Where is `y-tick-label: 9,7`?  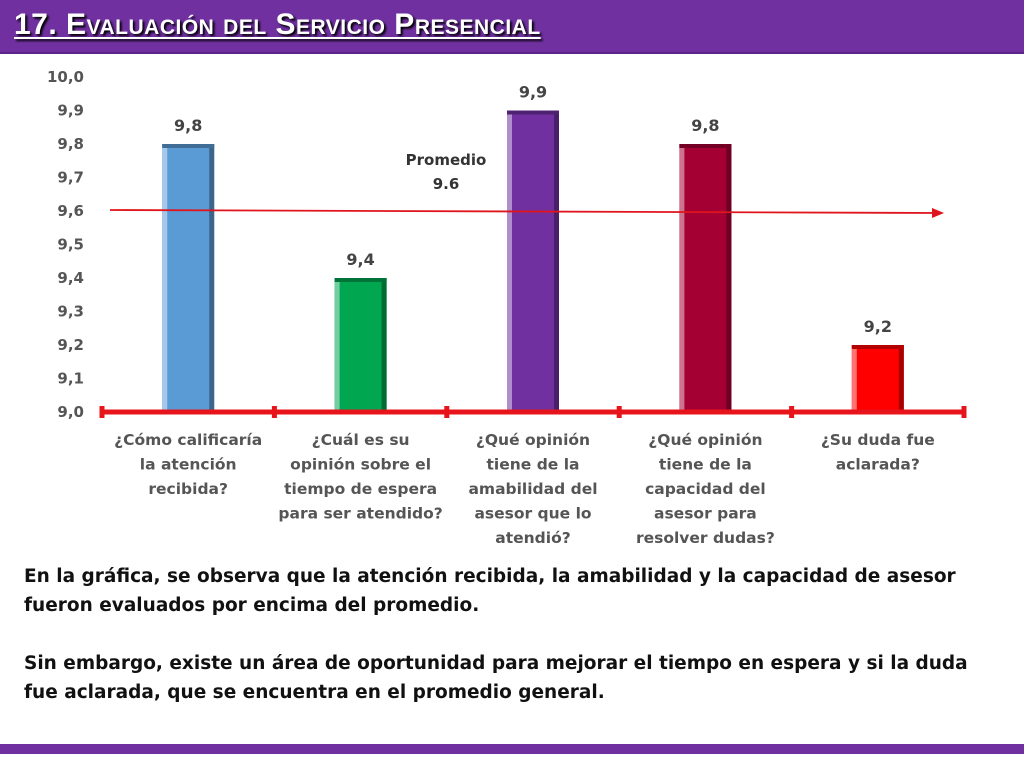
y-tick-label: 9,7 is located at coordinates (70, 178).